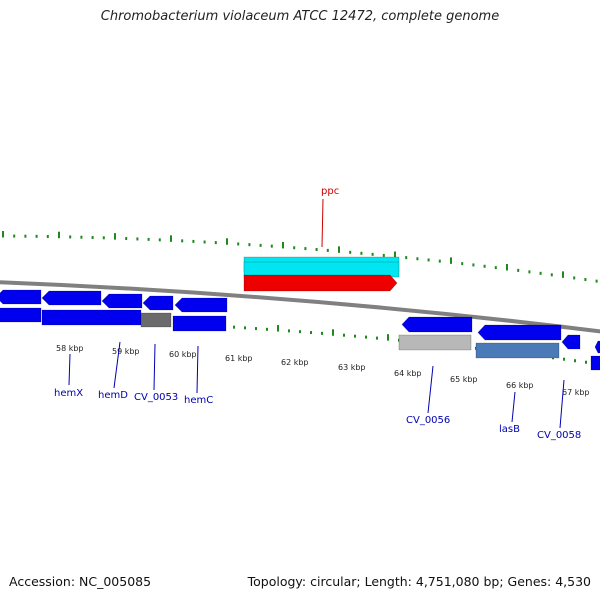 Image resolution: width=600 pixels, height=600 pixels. I want to click on scale-label-kbp: 58 kbp, so click(70, 348).